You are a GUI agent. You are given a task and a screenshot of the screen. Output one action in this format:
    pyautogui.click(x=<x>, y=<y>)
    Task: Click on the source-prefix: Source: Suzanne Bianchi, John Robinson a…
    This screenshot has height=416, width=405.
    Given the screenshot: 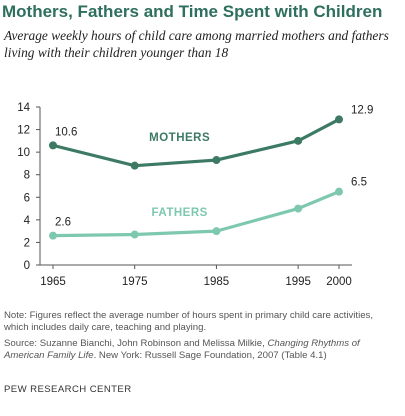 What is the action you would take?
    pyautogui.click(x=134, y=343)
    